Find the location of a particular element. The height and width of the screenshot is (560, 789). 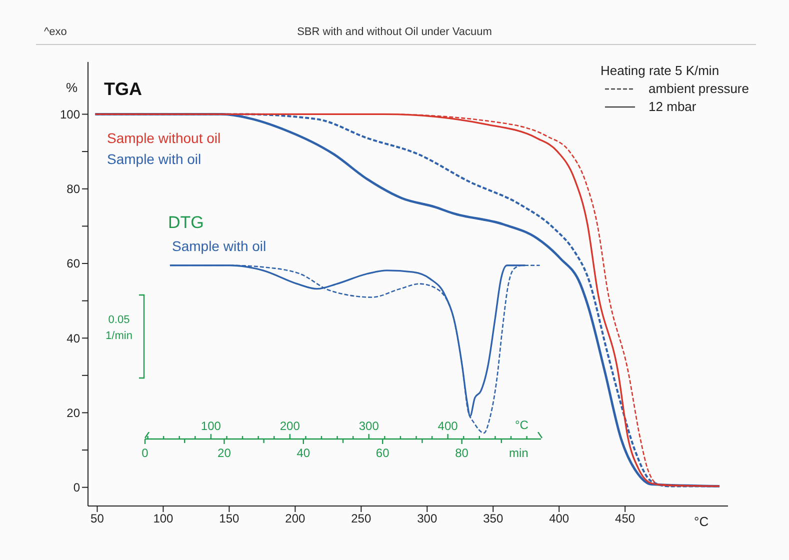

y-tick-label: 40 is located at coordinates (73, 338).